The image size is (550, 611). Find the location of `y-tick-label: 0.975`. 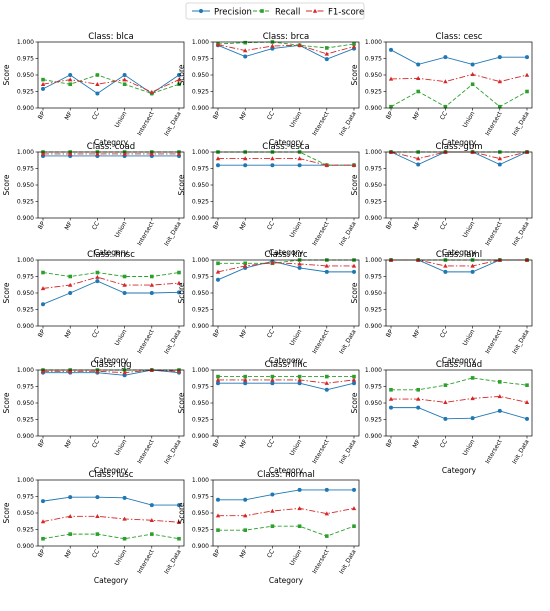

y-tick-label: 0.975 is located at coordinates (25, 59).